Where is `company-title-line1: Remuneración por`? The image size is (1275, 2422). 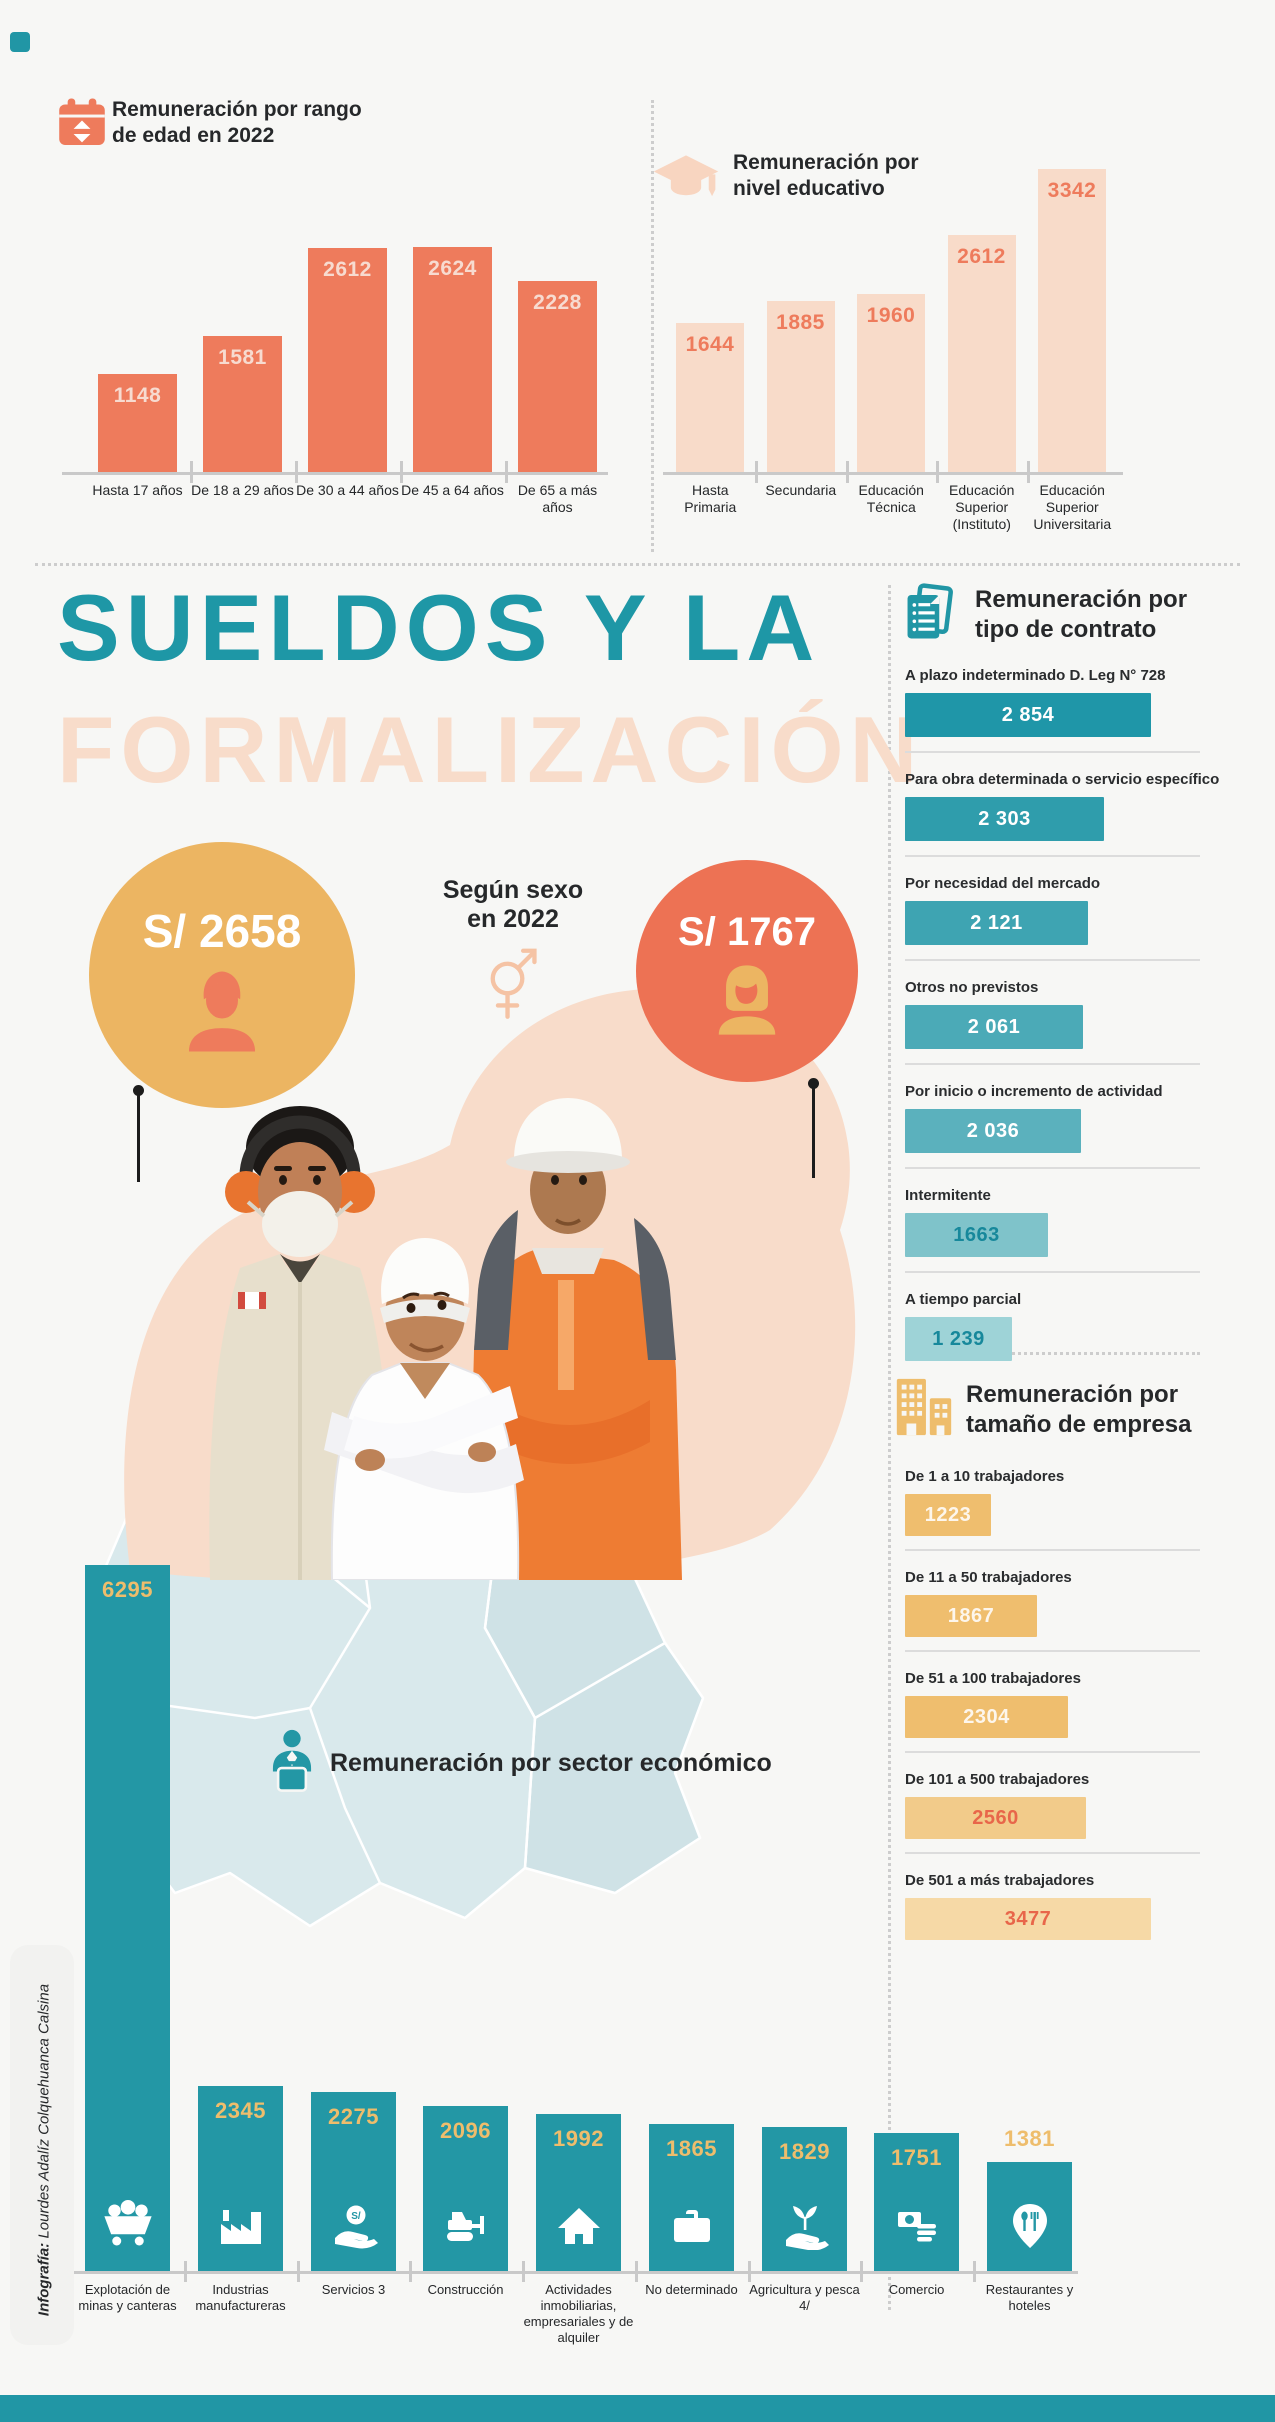 company-title-line1: Remuneración por is located at coordinates (1072, 1394).